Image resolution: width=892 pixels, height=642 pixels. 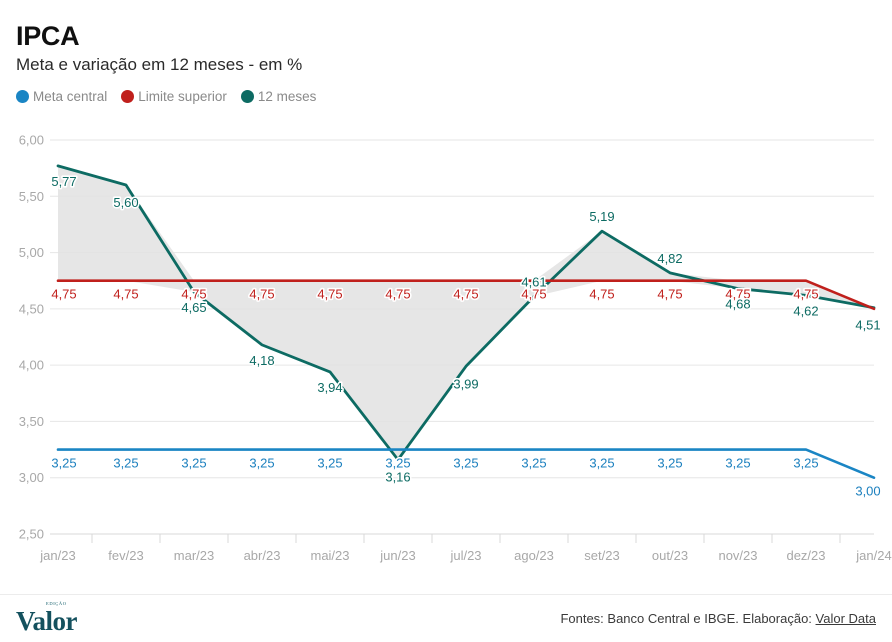 What do you see at coordinates (287, 96) in the screenshot?
I see `legend-item-label: 12 meses` at bounding box center [287, 96].